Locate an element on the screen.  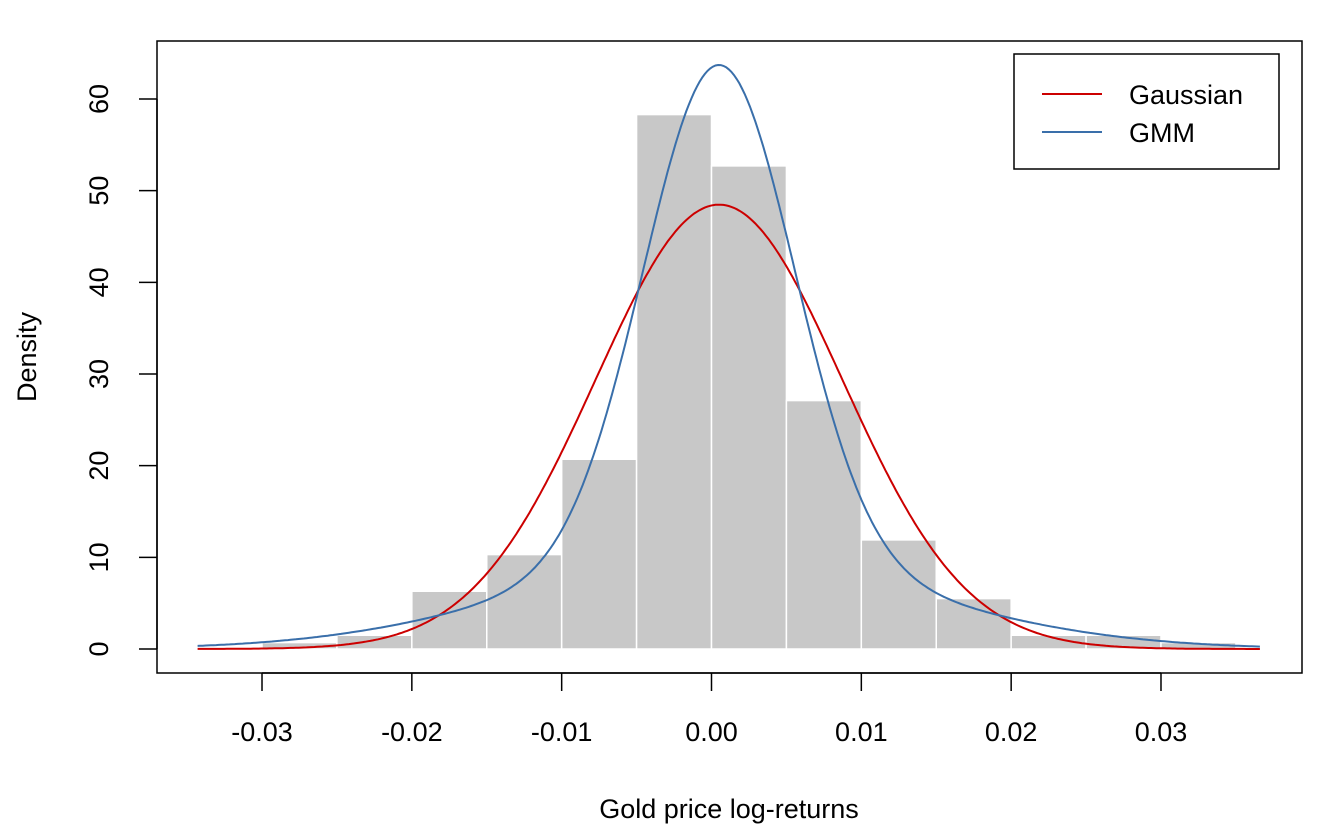
legend-box is located at coordinates (1146, 111).